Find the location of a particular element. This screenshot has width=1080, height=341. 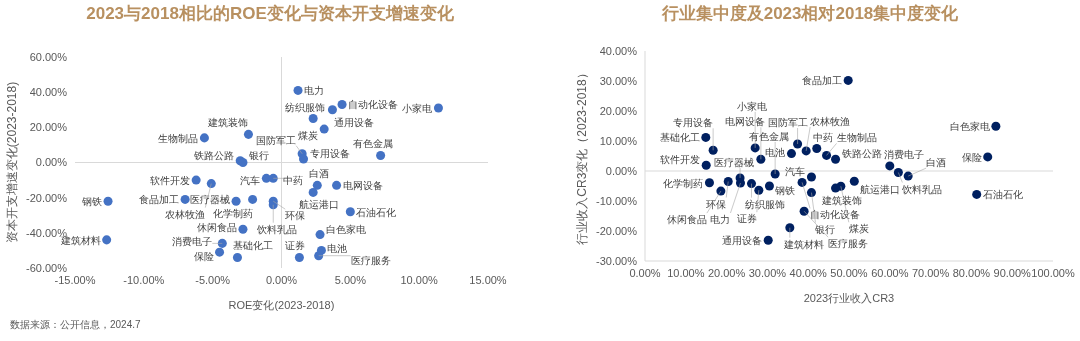

series-label: 航运港口 is located at coordinates (880, 190).